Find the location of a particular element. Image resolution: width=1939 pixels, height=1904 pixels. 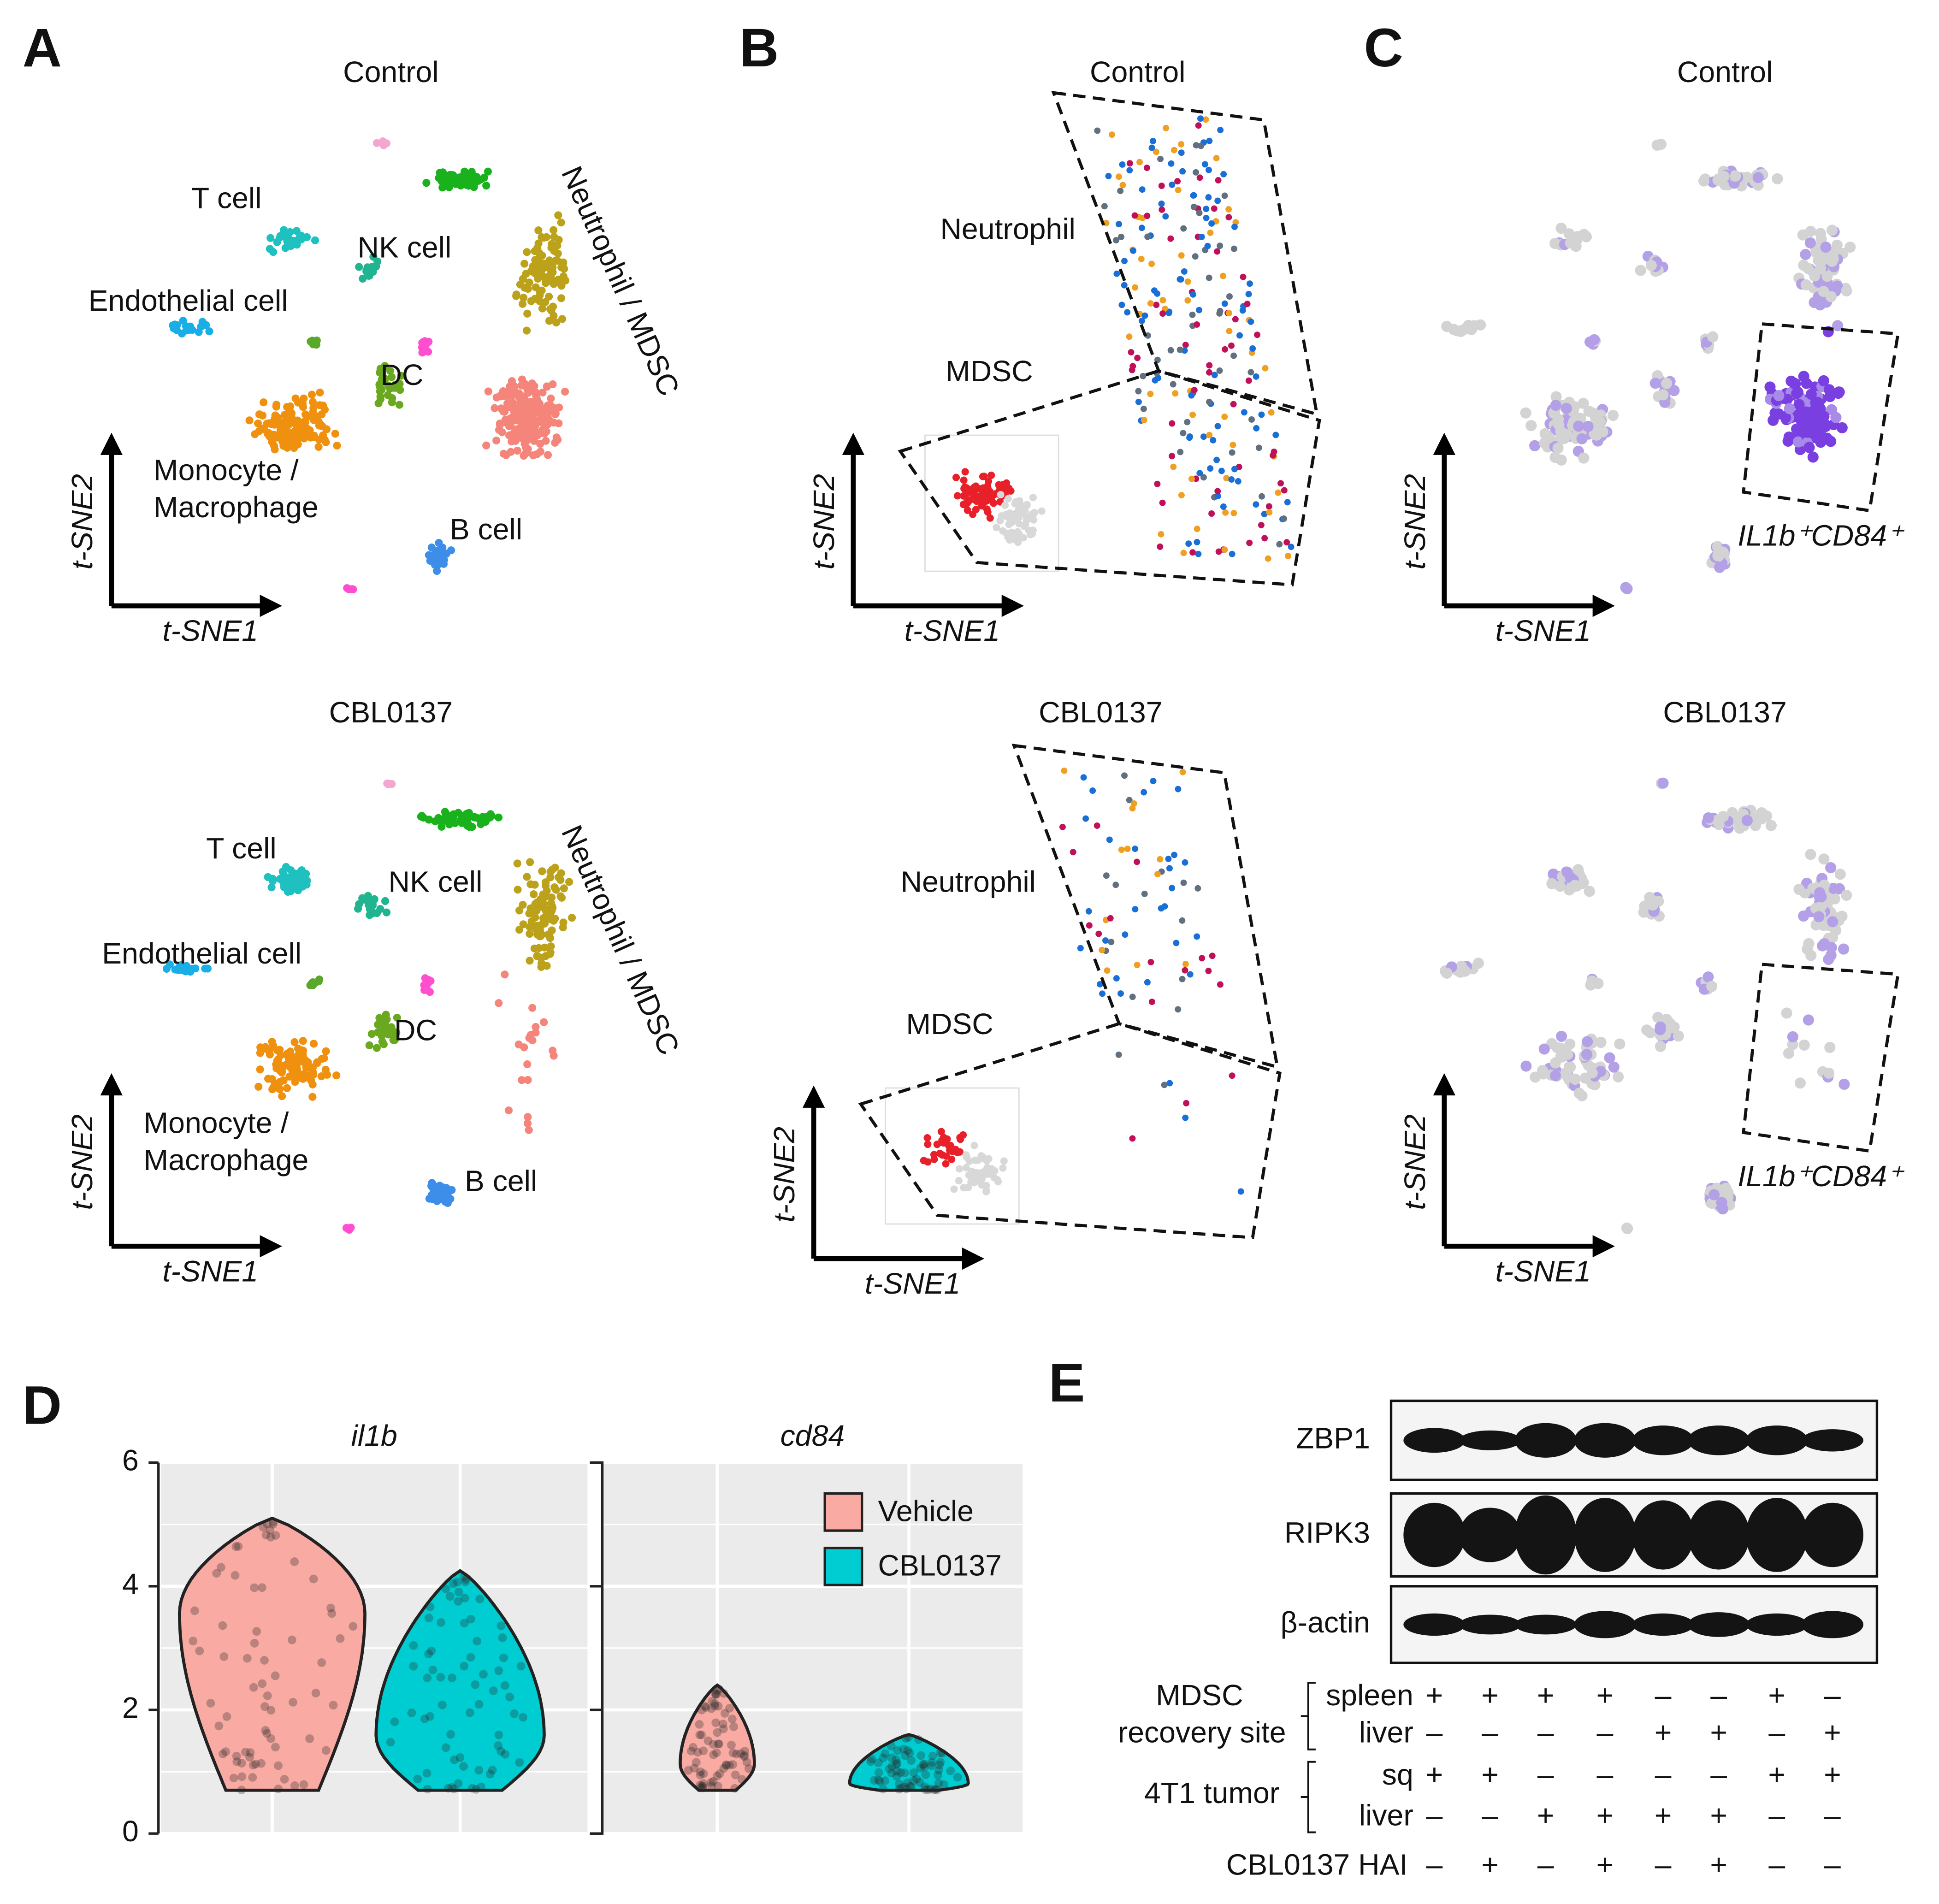

gate-label: Neutrophil is located at coordinates (1007, 229).